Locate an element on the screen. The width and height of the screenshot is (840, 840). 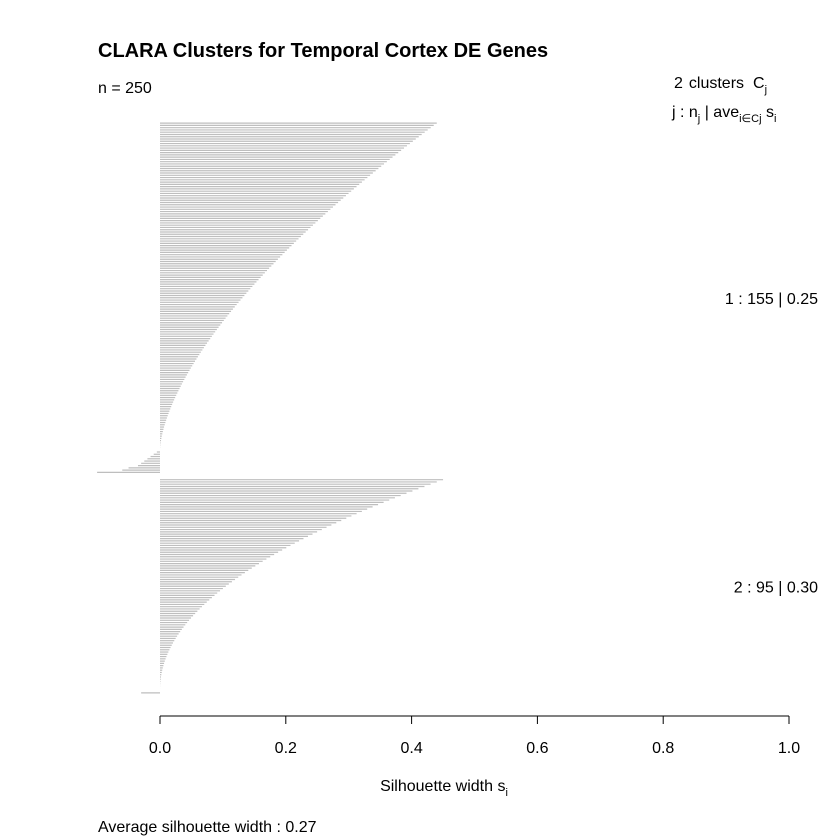
x-axis-label-sub: i is located at coordinates (506, 793).